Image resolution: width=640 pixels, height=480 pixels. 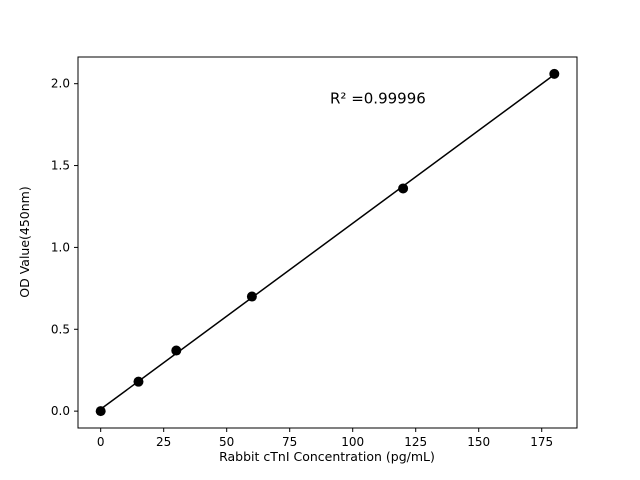 What do you see at coordinates (226, 442) in the screenshot?
I see `x-tick-label: 50` at bounding box center [226, 442].